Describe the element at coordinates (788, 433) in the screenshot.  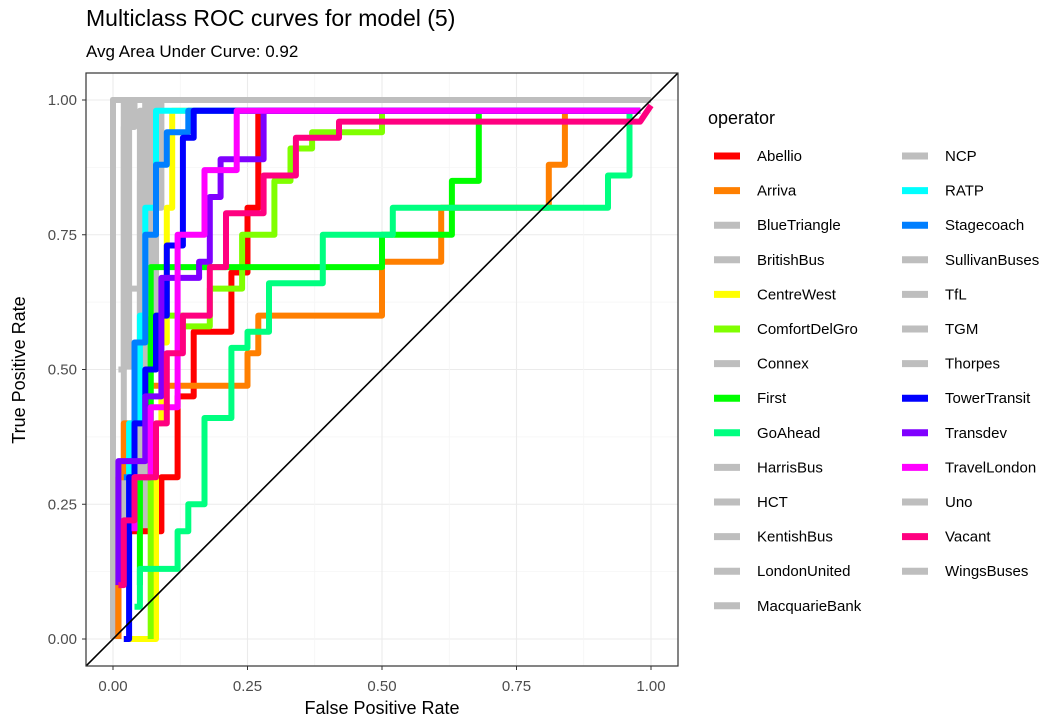
I see `legend-label-GoAhead: GoAhead` at that location.